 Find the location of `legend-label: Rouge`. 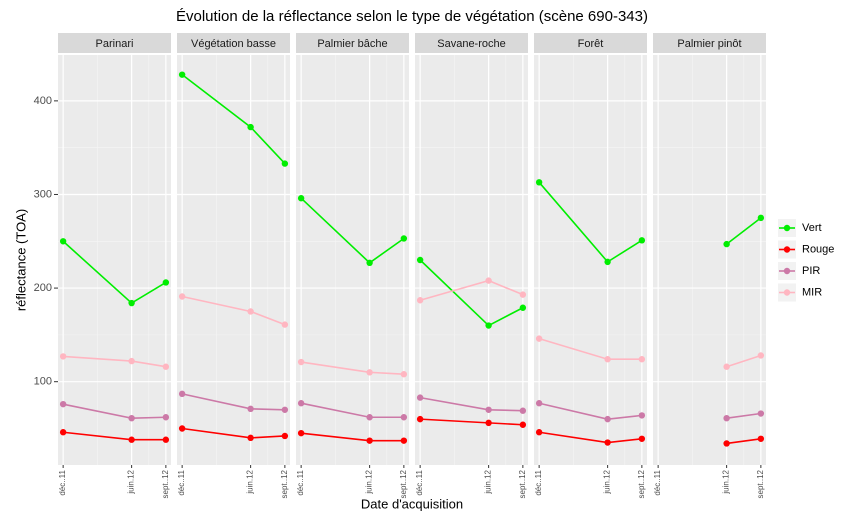

legend-label: Rouge is located at coordinates (818, 249).